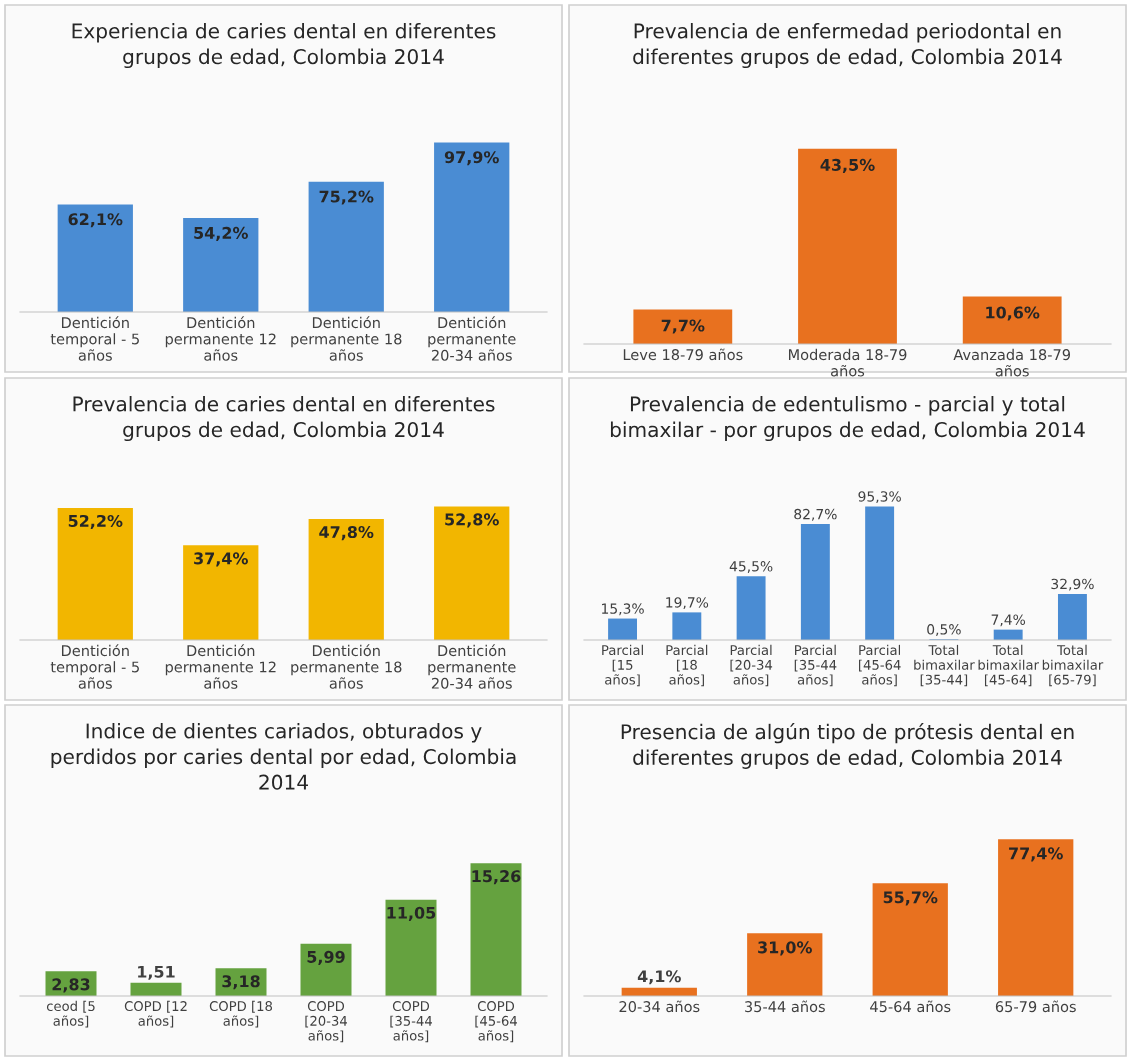  Describe the element at coordinates (221, 233) in the screenshot. I see `data-label: 54,2%` at that location.